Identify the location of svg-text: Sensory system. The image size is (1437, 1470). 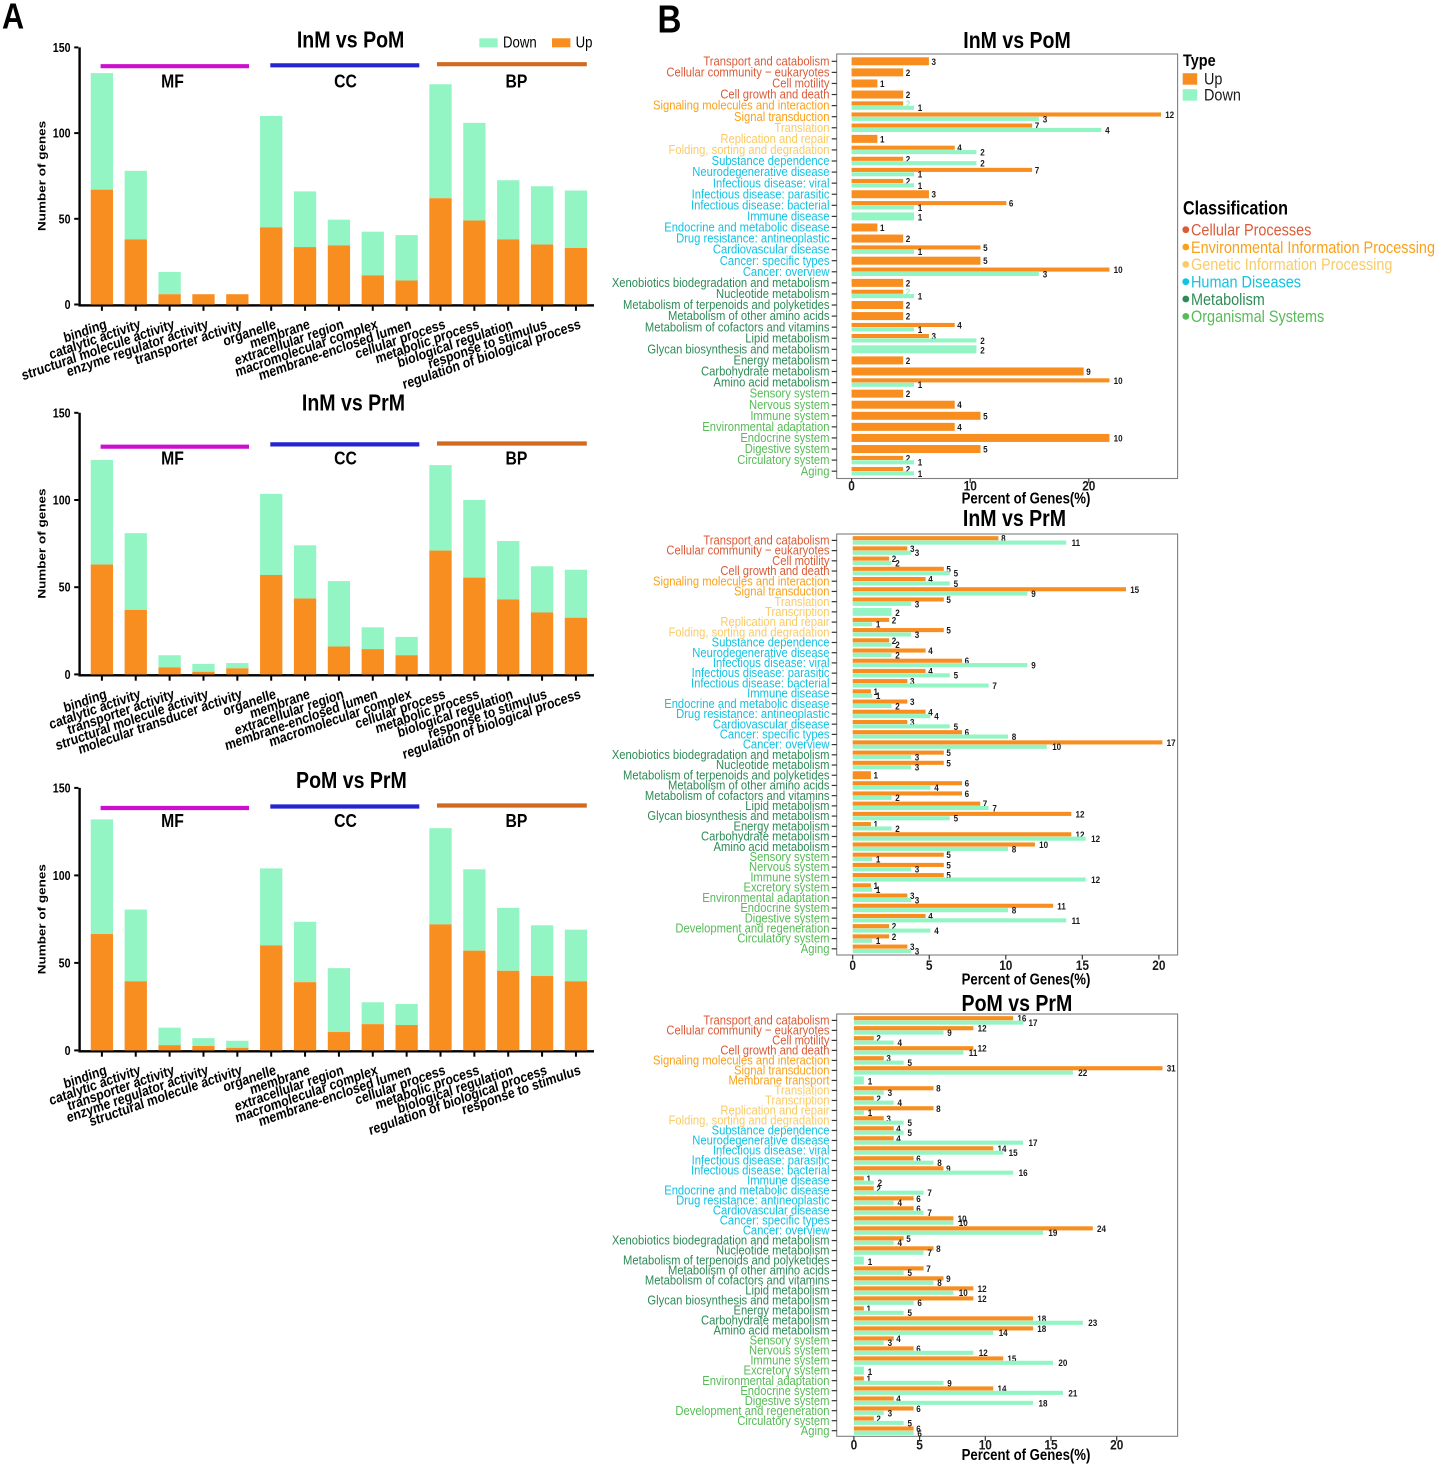
(790, 856).